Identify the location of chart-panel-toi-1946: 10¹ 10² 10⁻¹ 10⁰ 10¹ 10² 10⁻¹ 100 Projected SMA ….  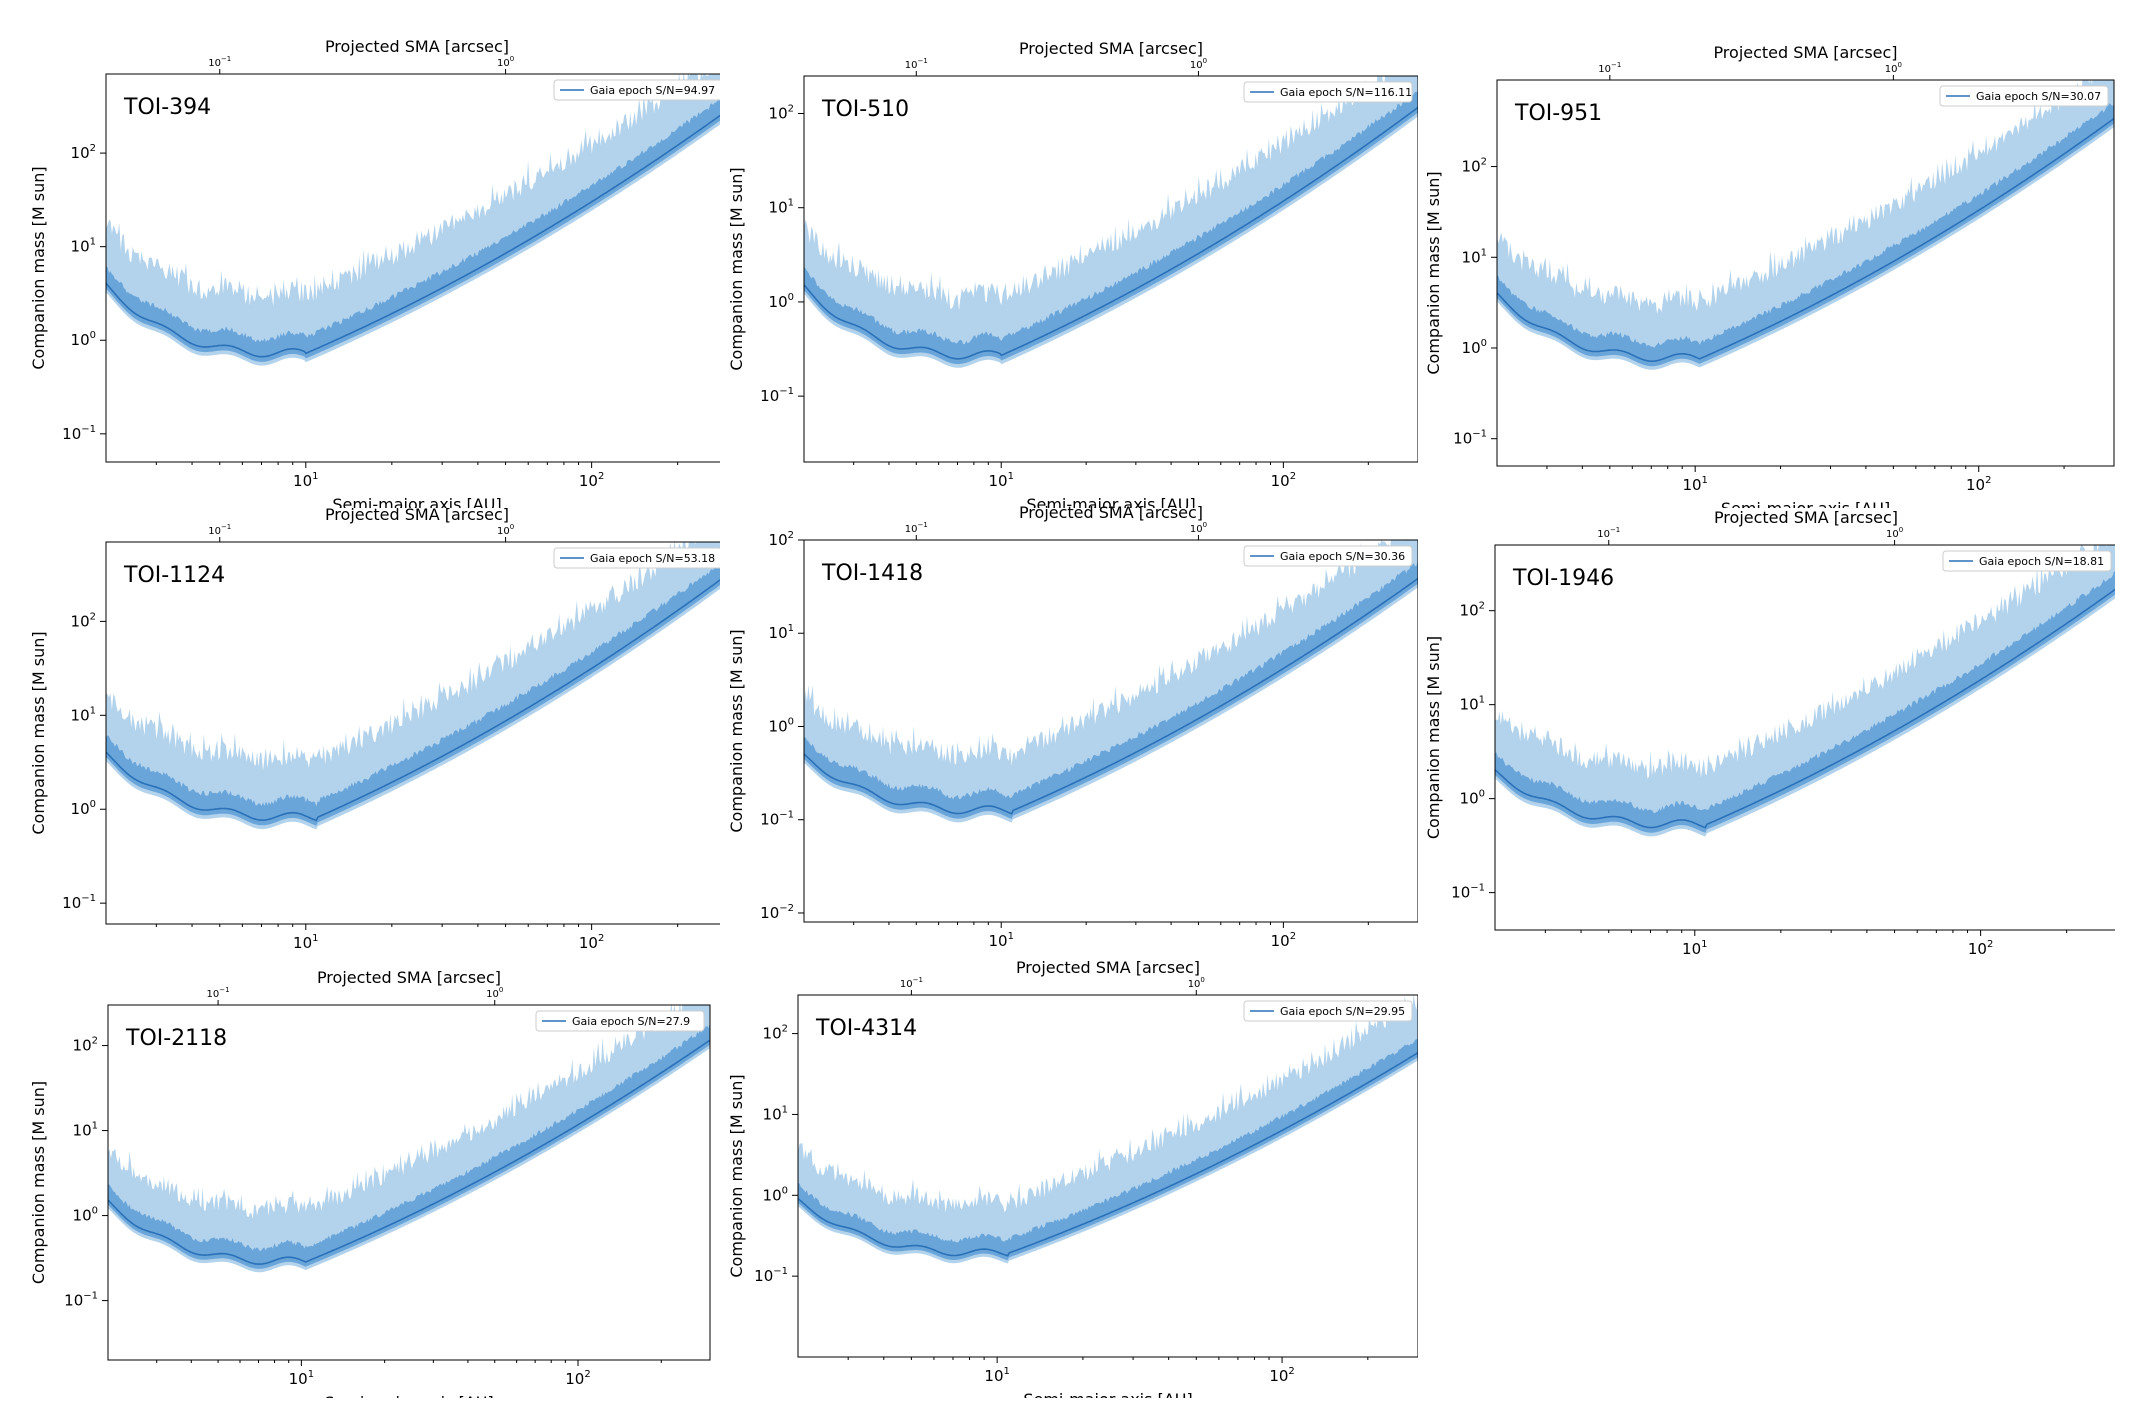
(1766, 741).